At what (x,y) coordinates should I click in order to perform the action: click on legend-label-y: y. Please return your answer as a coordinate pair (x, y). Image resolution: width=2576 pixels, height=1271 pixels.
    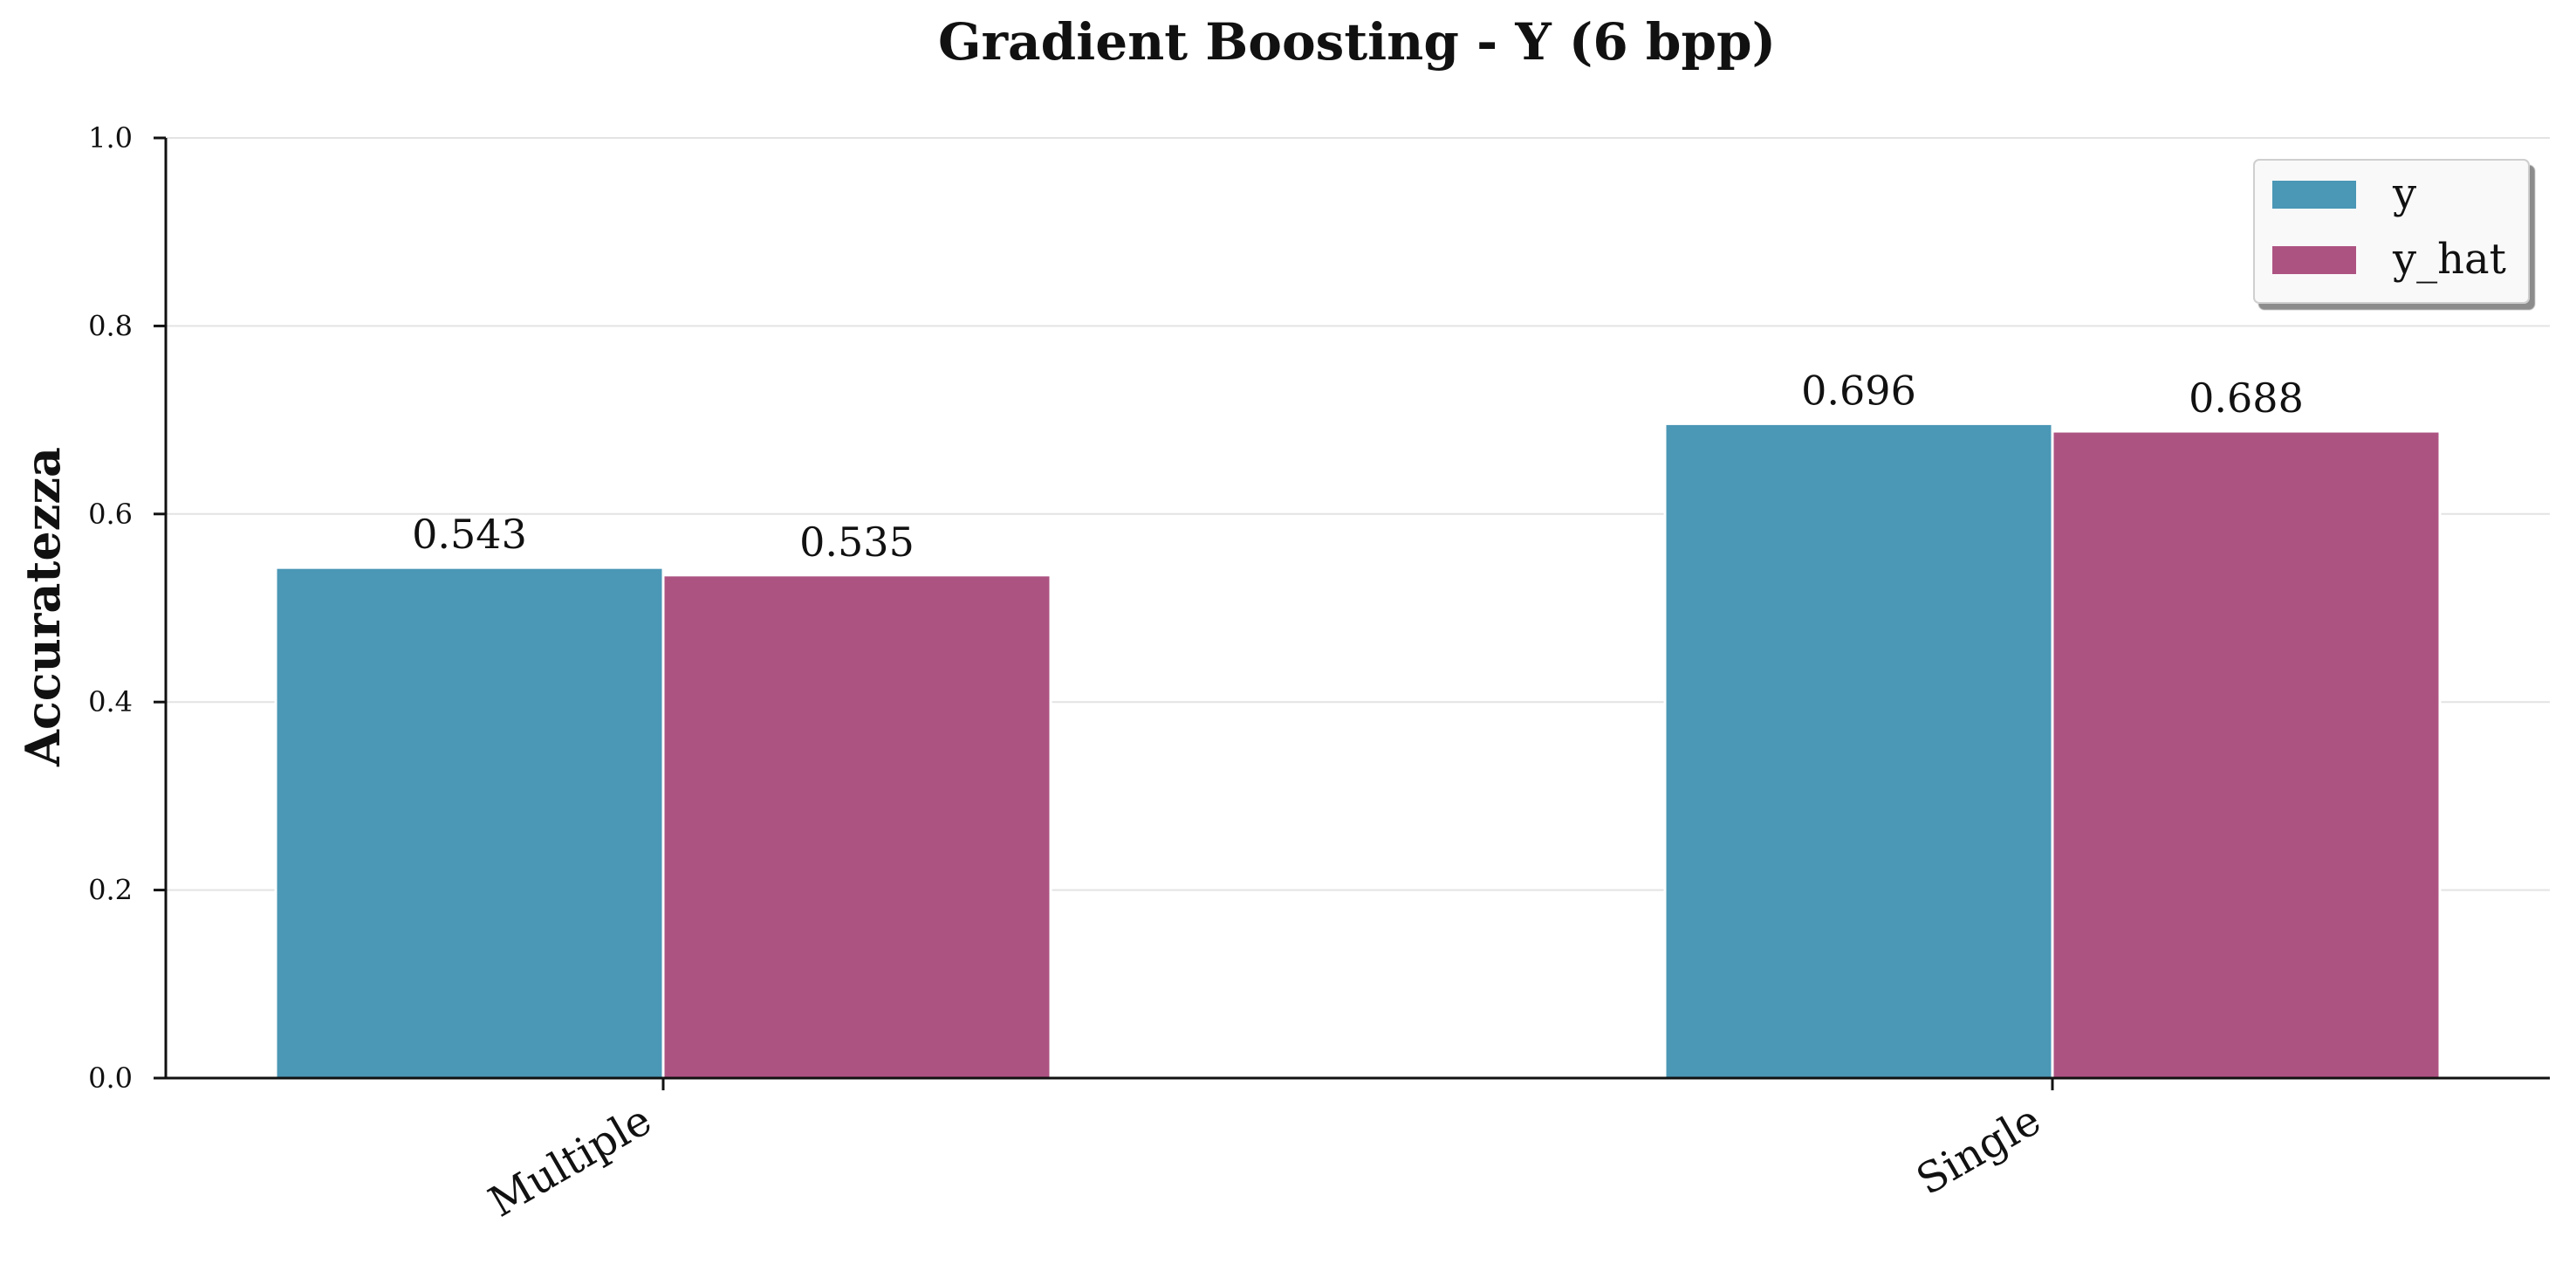
    Looking at the image, I should click on (2404, 193).